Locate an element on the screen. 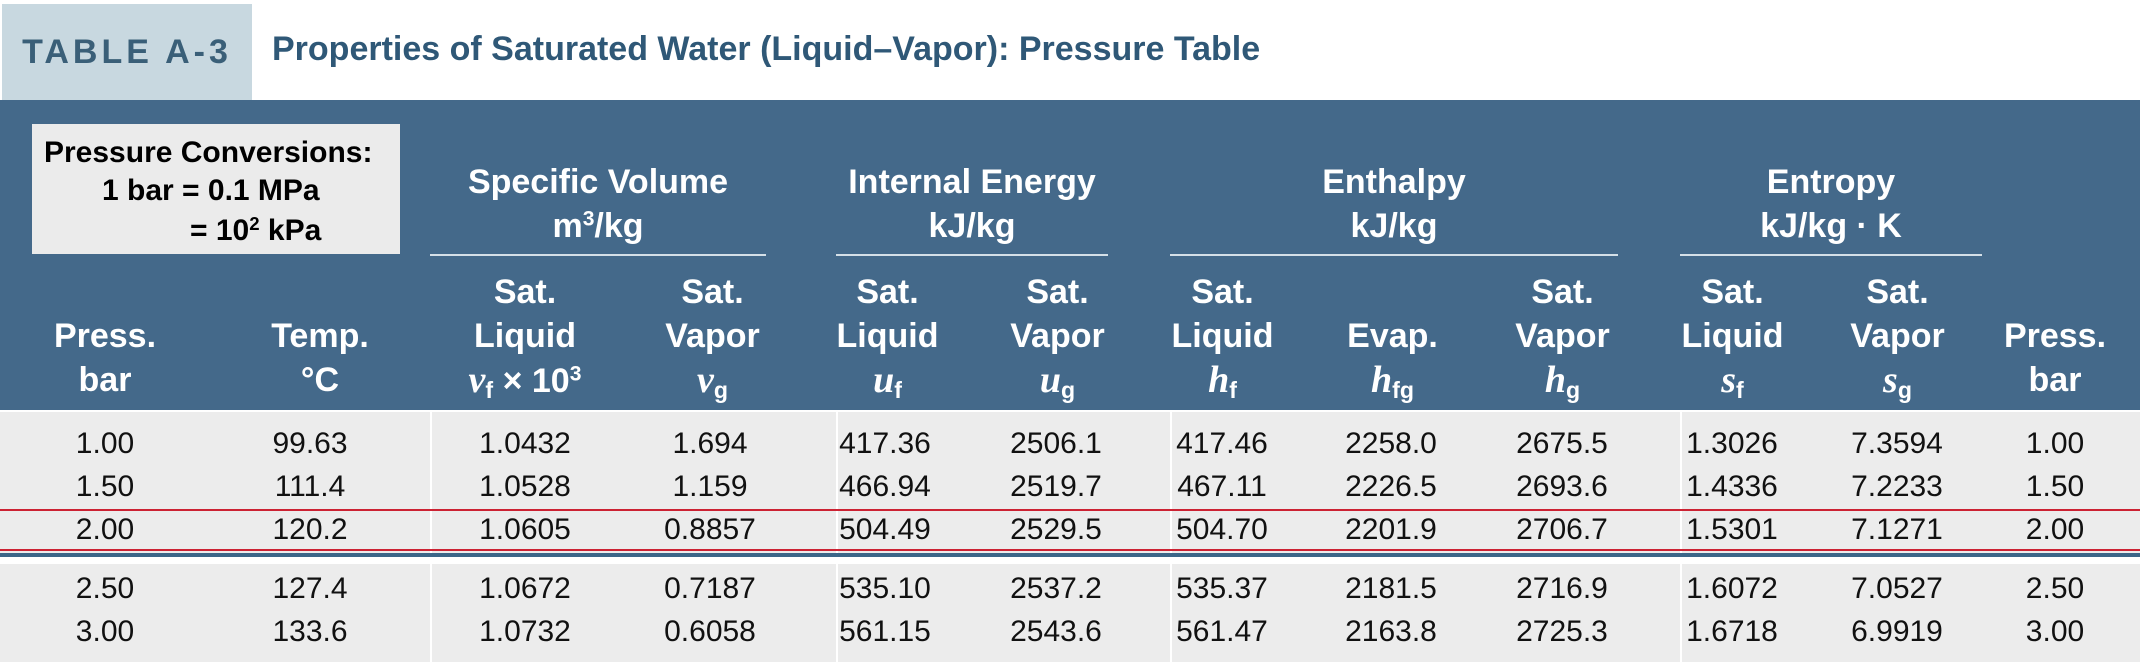 The image size is (2140, 662). conversions-line-1: 1 bar = 0.1 MPa is located at coordinates (211, 190).